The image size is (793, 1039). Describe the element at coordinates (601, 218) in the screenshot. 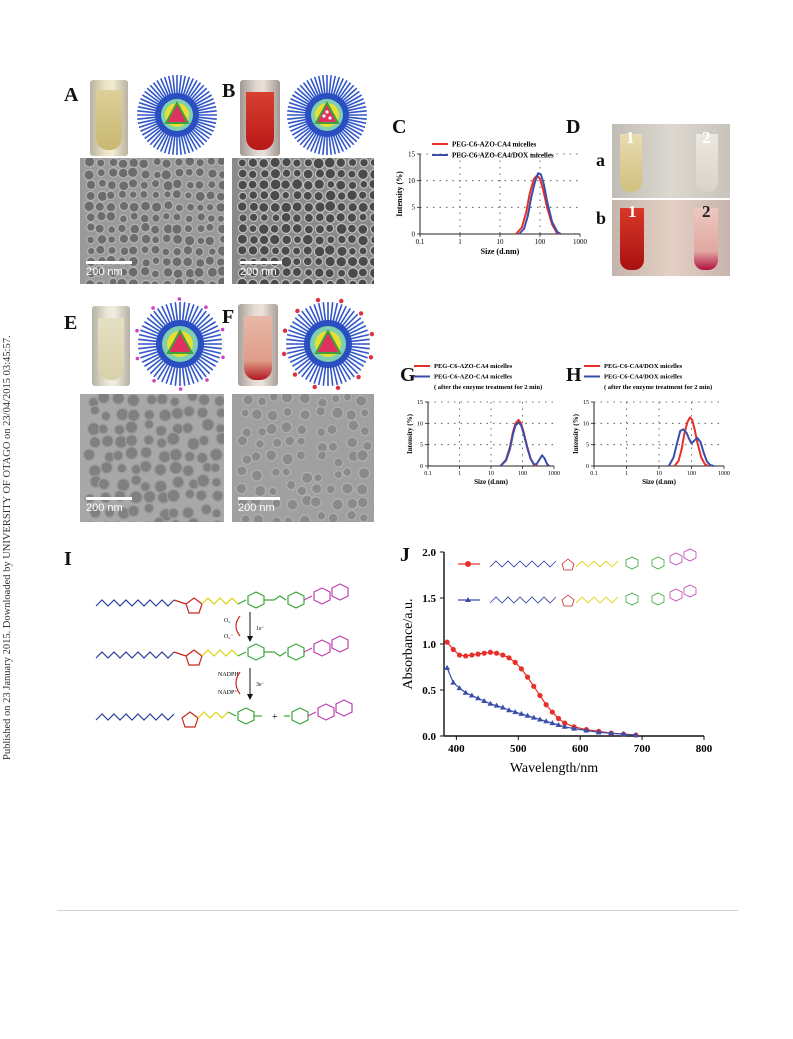

I see `panel-d-sub-b: b` at that location.